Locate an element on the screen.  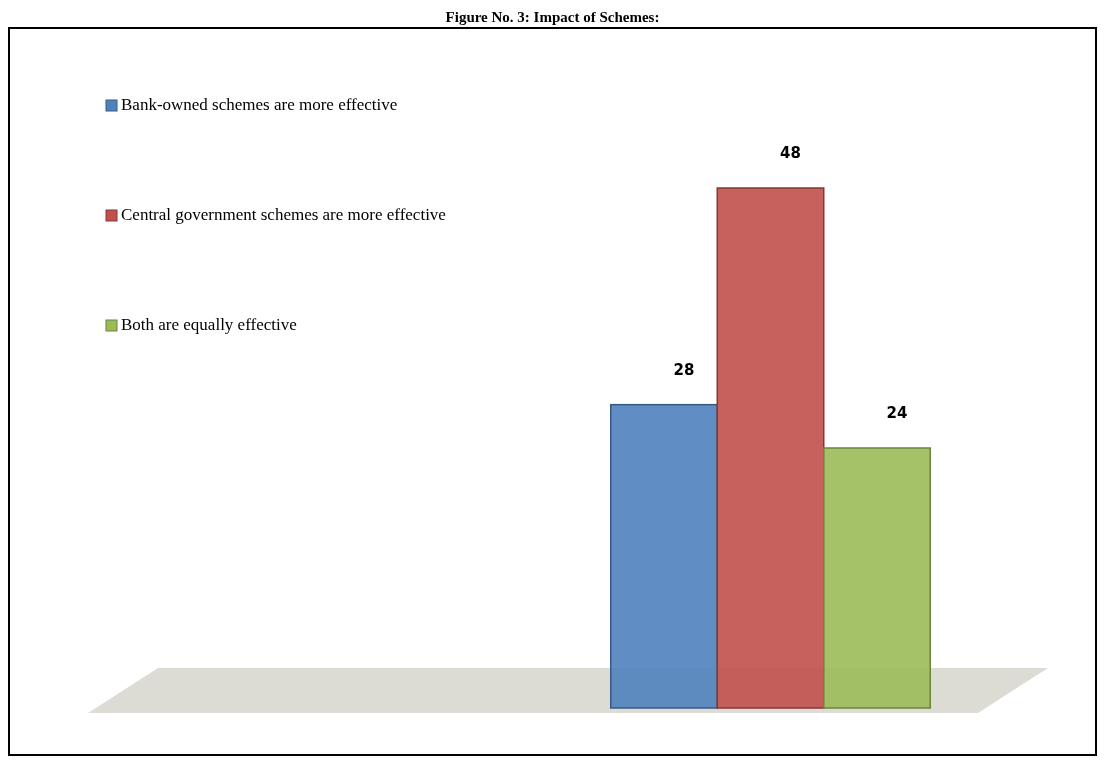
legend-label: Central government schemes are more effective is located at coordinates (283, 214).